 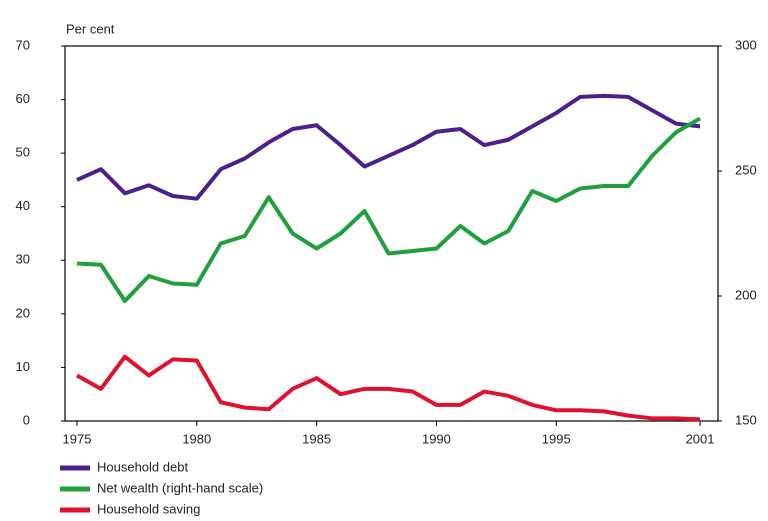 What do you see at coordinates (196, 438) in the screenshot?
I see `x-tick-label: 1980` at bounding box center [196, 438].